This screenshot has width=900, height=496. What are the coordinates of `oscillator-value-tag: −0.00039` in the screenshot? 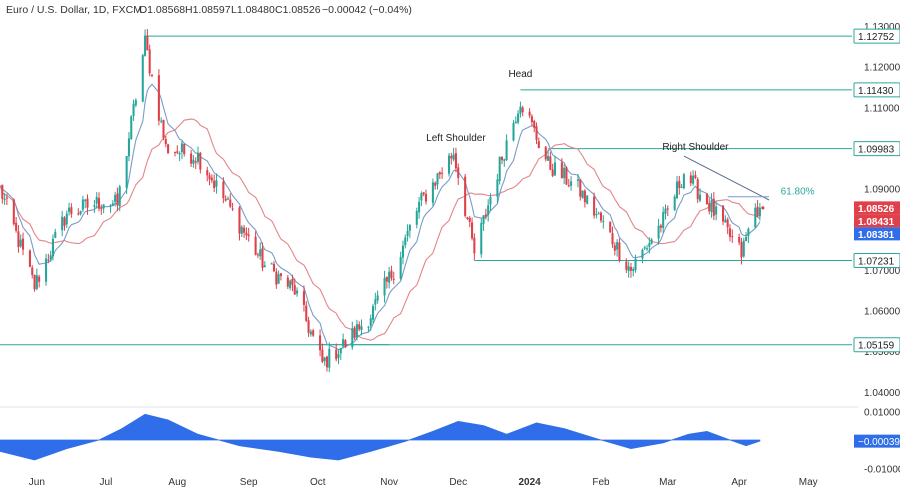 It's located at (877, 441).